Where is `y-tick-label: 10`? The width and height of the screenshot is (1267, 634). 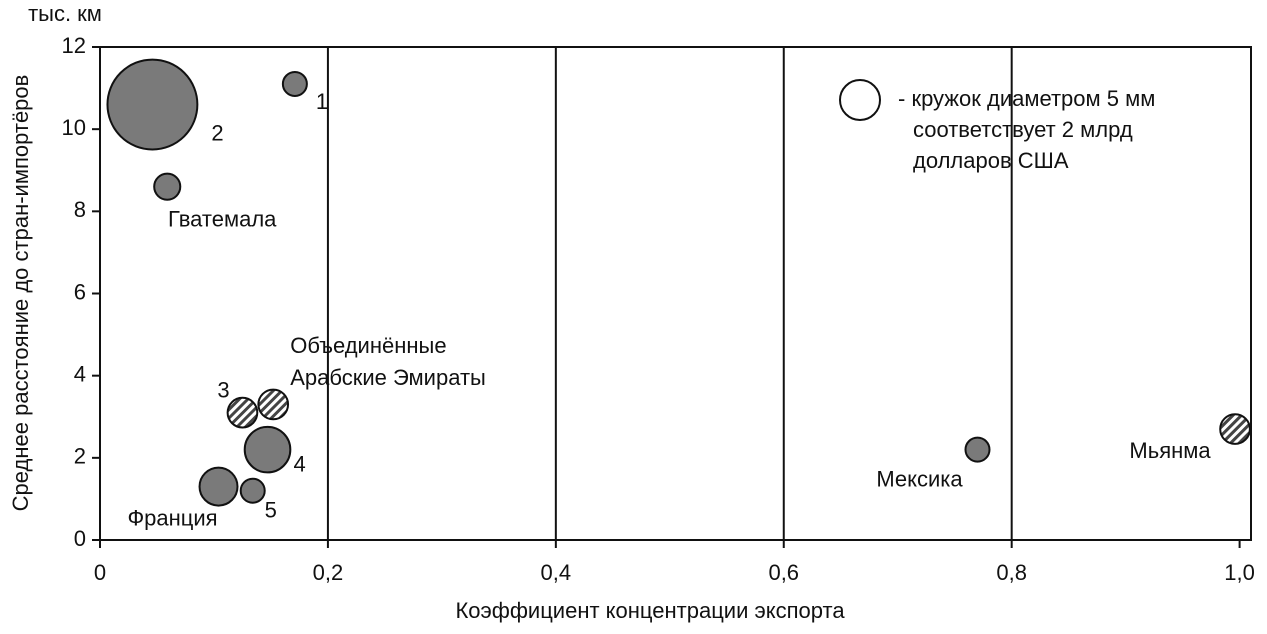
y-tick-label: 10 is located at coordinates (74, 127).